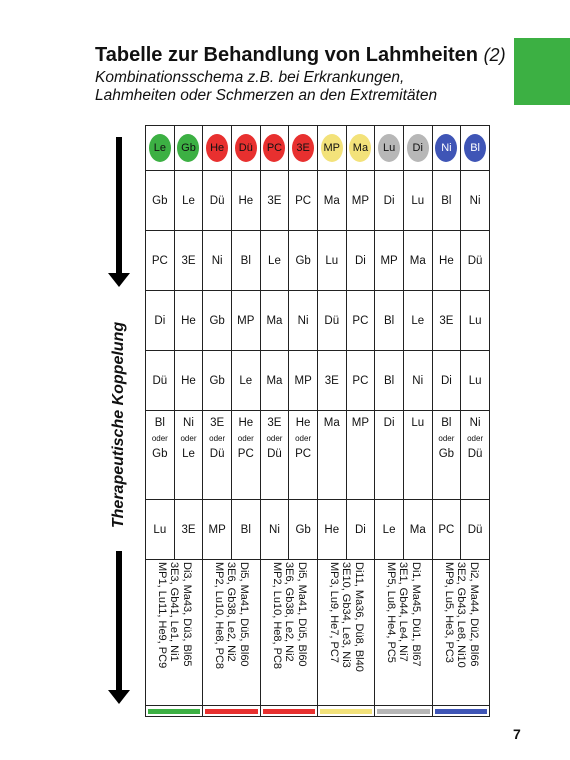 Image resolution: width=570 pixels, height=760 pixels. Describe the element at coordinates (119, 697) in the screenshot. I see `arrow-down-icon-bottom` at that location.